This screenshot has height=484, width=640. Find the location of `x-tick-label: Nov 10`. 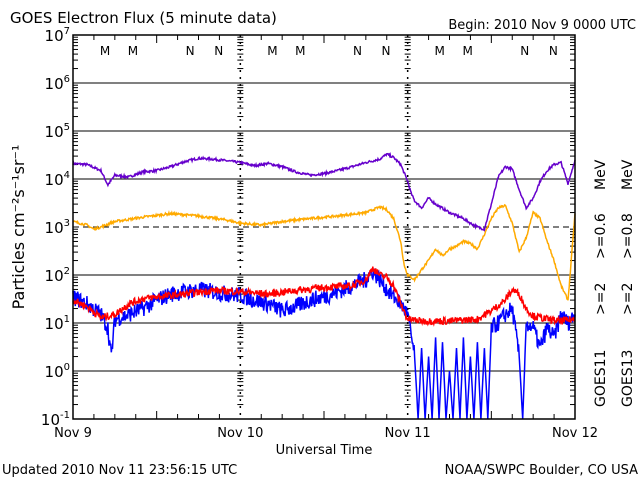

x-tick-label: Nov 10 is located at coordinates (240, 433).